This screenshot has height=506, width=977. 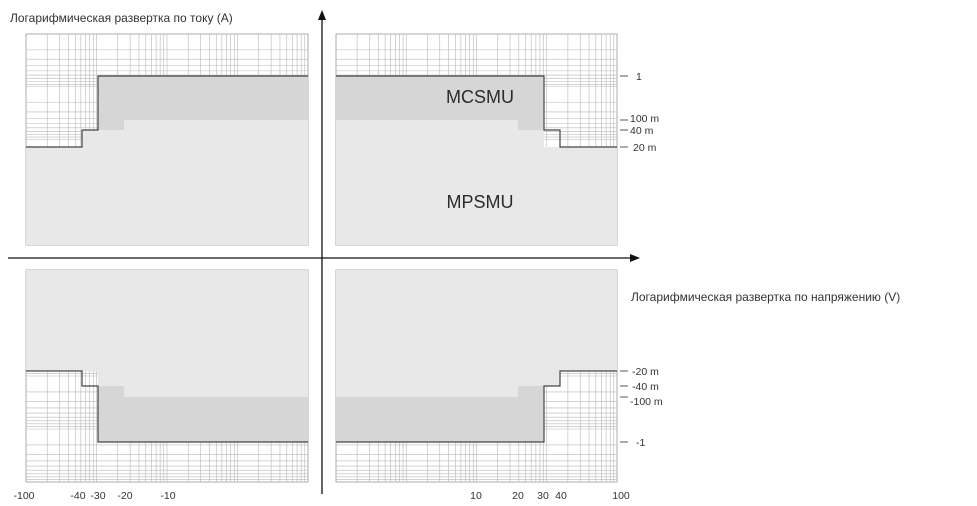 I want to click on tick-label-current-neg100m: -100 m, so click(x=646, y=402).